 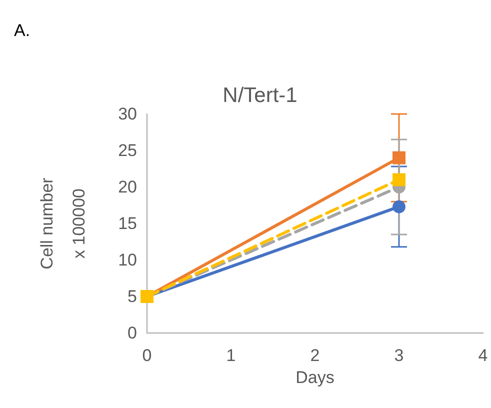 What do you see at coordinates (127, 114) in the screenshot?
I see `y-tick-label: 30` at bounding box center [127, 114].